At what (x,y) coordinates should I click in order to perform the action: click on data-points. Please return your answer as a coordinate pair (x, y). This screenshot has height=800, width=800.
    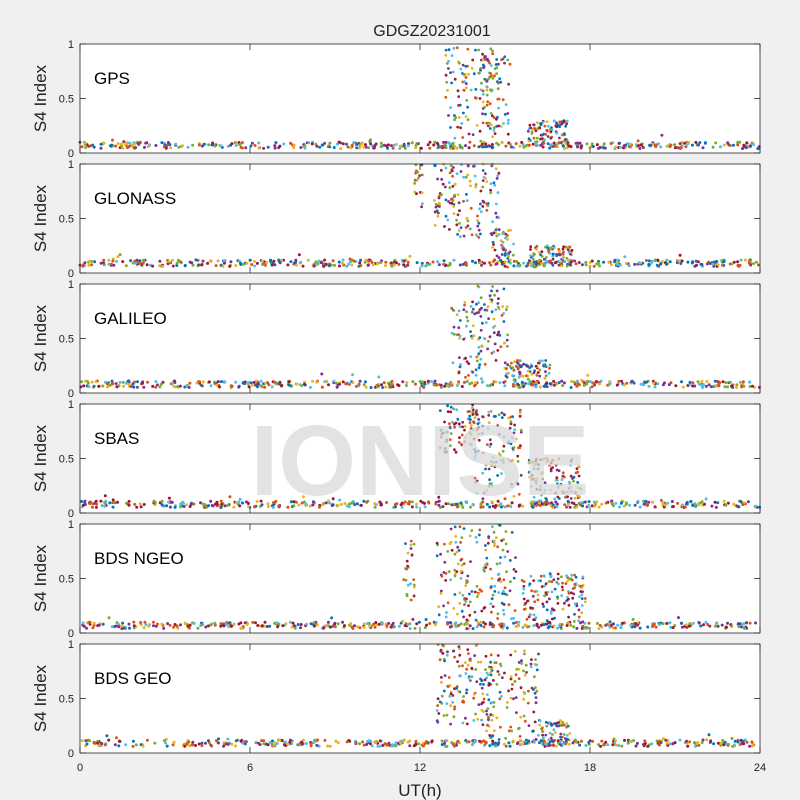
    Looking at the image, I should click on (420, 336).